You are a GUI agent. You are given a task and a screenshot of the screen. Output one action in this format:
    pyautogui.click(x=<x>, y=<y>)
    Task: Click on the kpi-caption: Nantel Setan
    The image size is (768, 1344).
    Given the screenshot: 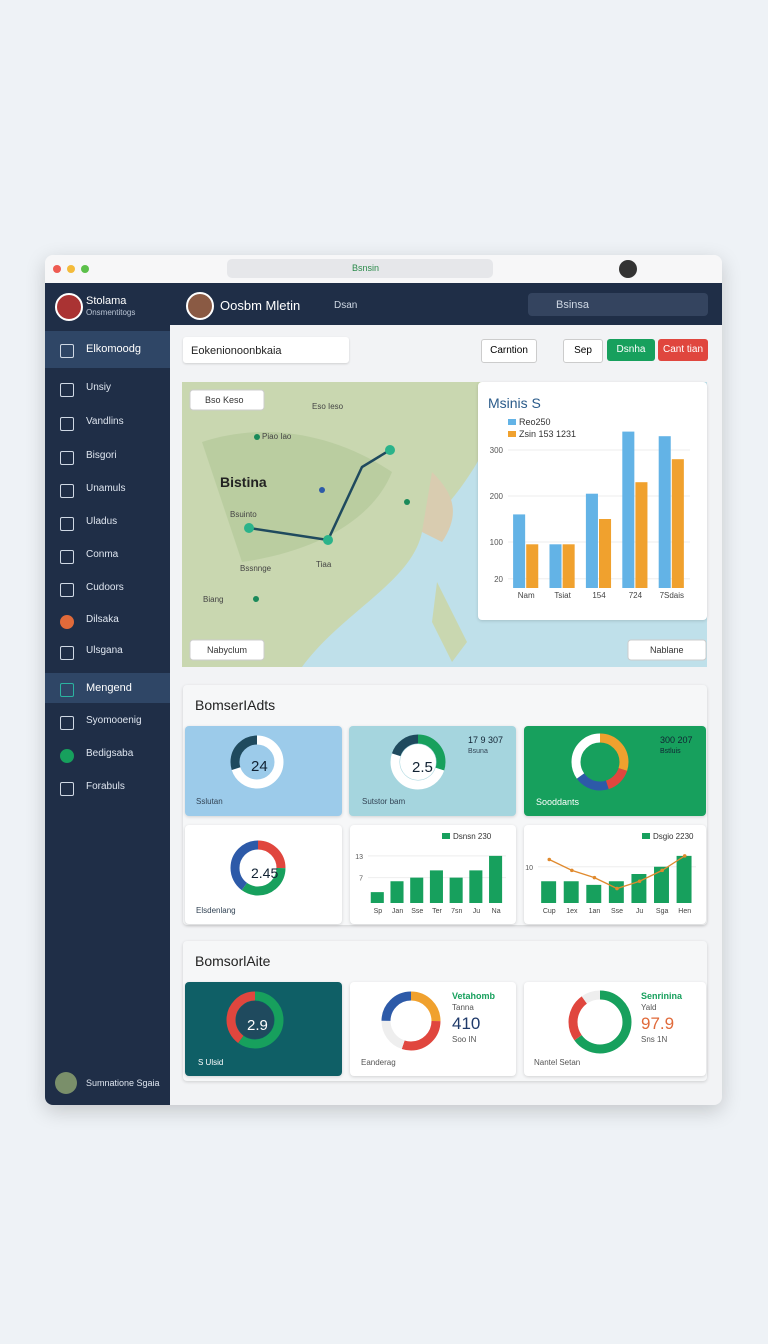 What is the action you would take?
    pyautogui.click(x=557, y=1062)
    